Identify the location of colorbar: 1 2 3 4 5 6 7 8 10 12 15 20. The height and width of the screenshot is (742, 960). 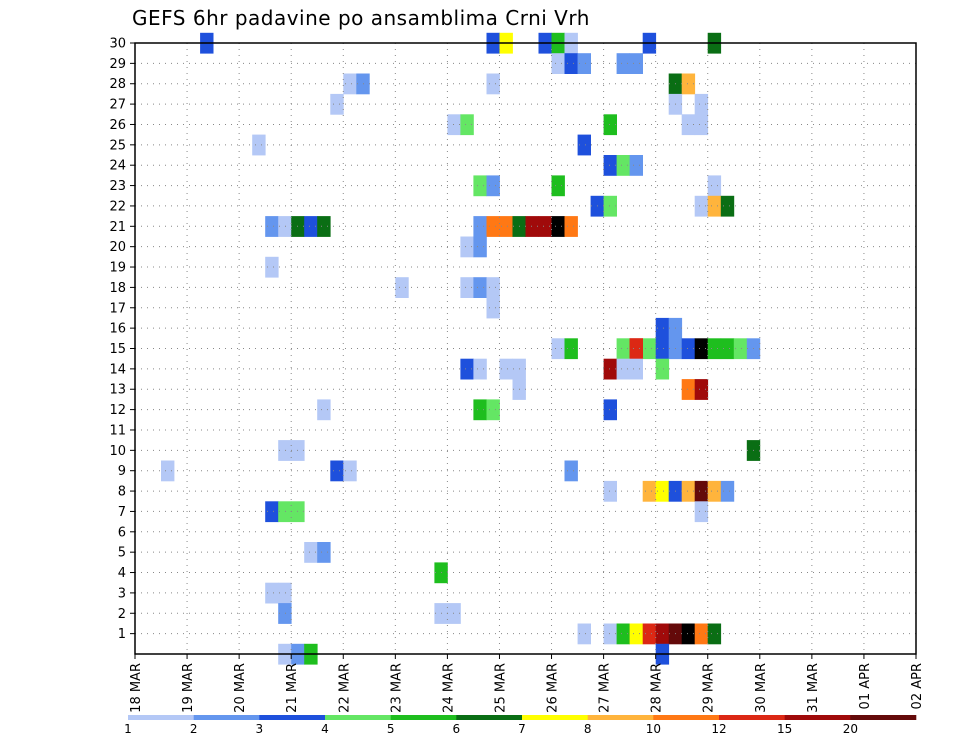
(520, 725).